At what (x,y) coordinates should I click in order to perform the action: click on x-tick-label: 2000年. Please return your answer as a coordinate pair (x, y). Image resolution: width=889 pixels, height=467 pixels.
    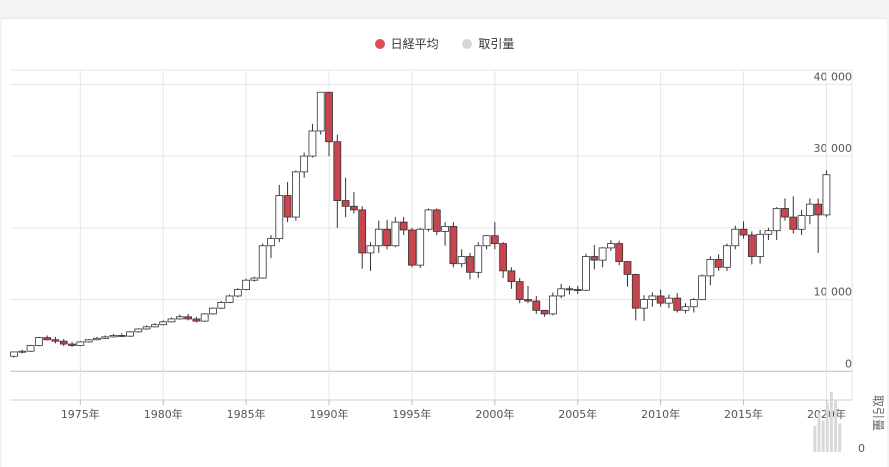
    Looking at the image, I should click on (494, 414).